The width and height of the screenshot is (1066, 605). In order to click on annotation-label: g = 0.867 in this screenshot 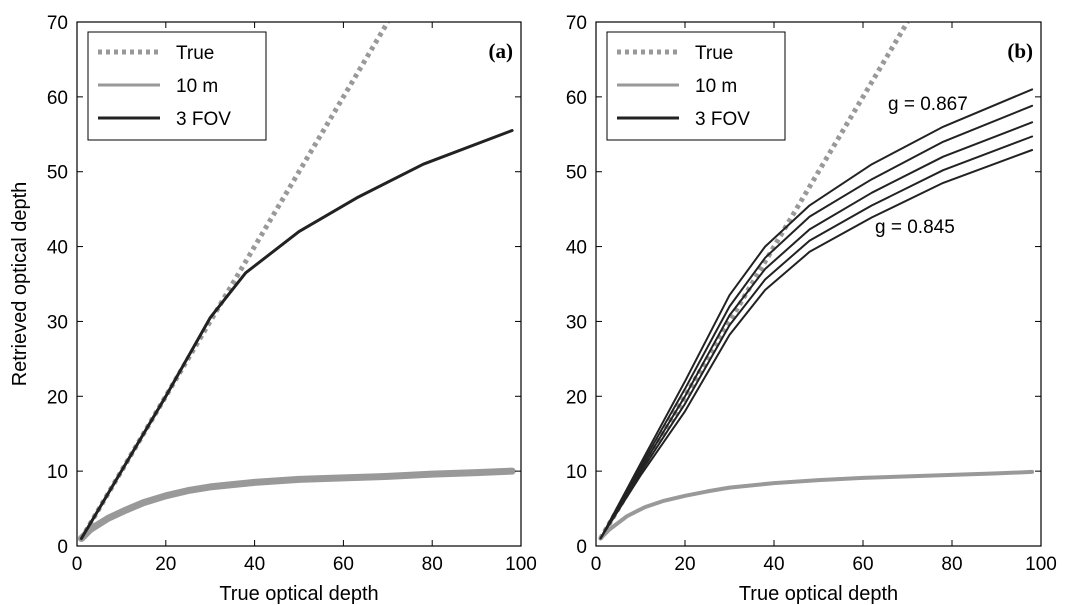, I will do `click(928, 104)`.